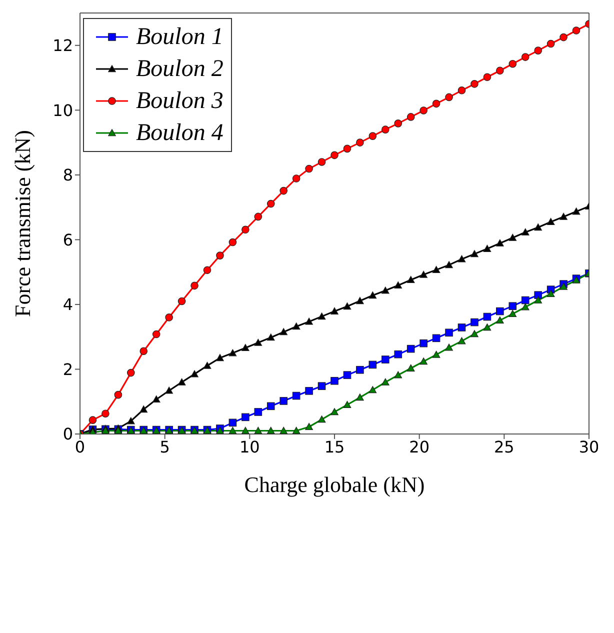  What do you see at coordinates (589, 446) in the screenshot?
I see `x-tick-label: 30` at bounding box center [589, 446].